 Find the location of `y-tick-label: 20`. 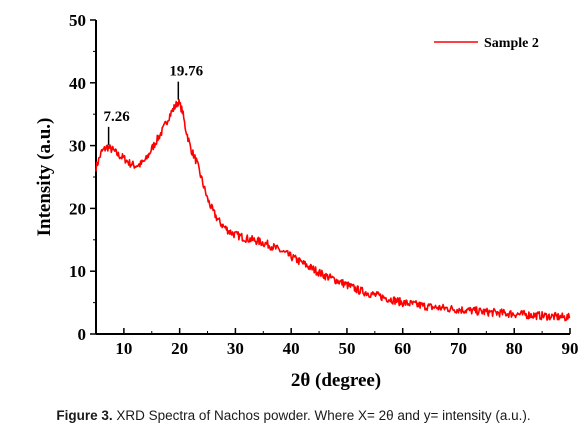

y-tick-label: 20 is located at coordinates (77, 208).